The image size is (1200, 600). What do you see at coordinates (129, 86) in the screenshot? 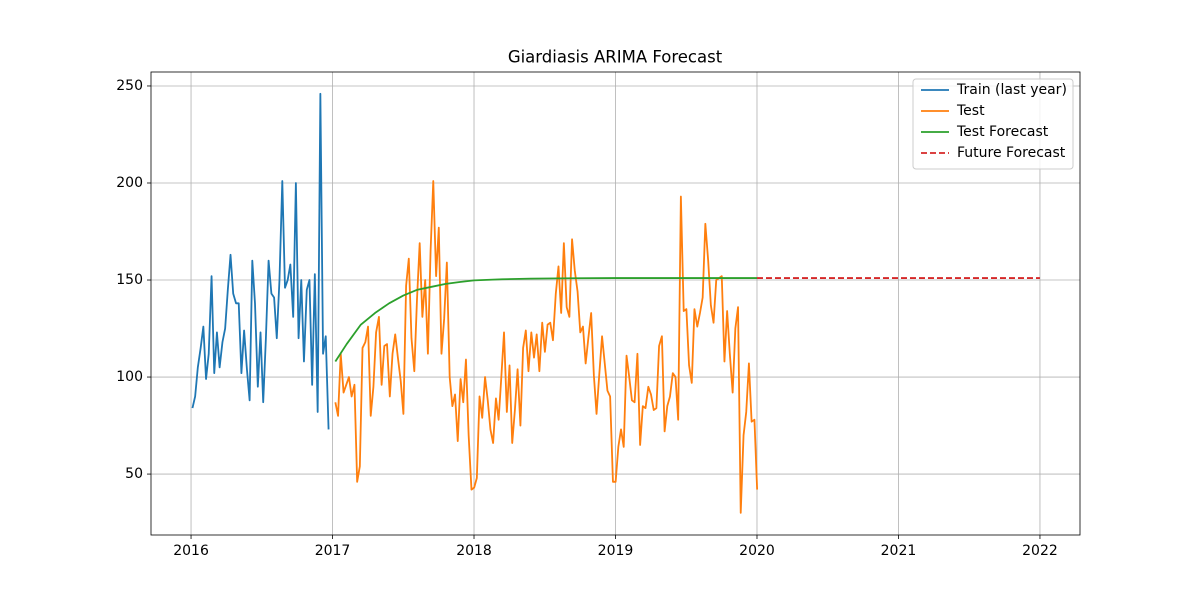
I see `y-tick-label: 250` at bounding box center [129, 86].